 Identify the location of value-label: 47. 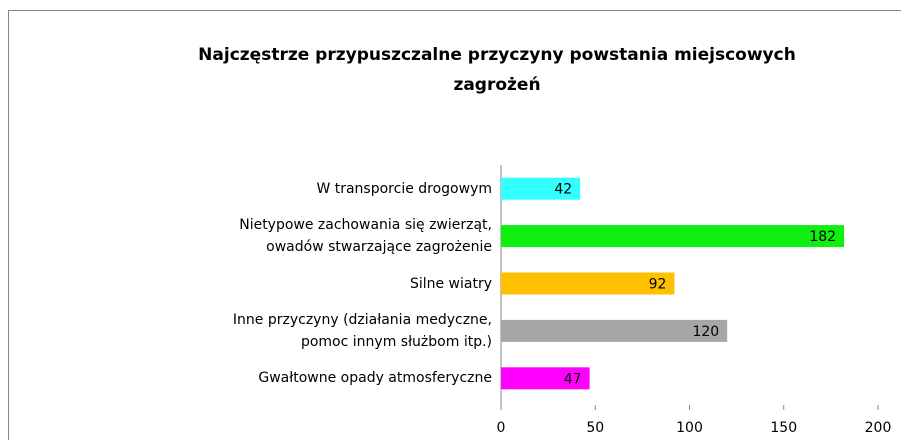
(573, 379).